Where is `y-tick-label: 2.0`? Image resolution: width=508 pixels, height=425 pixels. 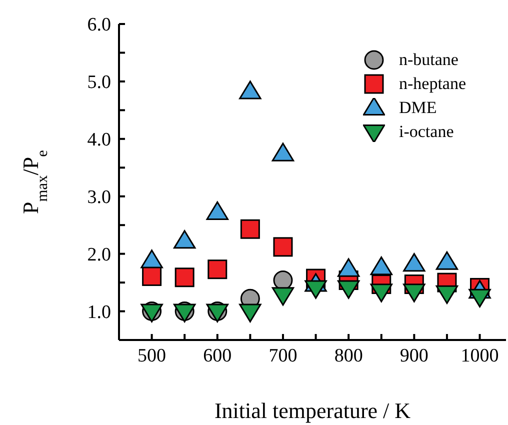
y-tick-label: 2.0 is located at coordinates (99, 255).